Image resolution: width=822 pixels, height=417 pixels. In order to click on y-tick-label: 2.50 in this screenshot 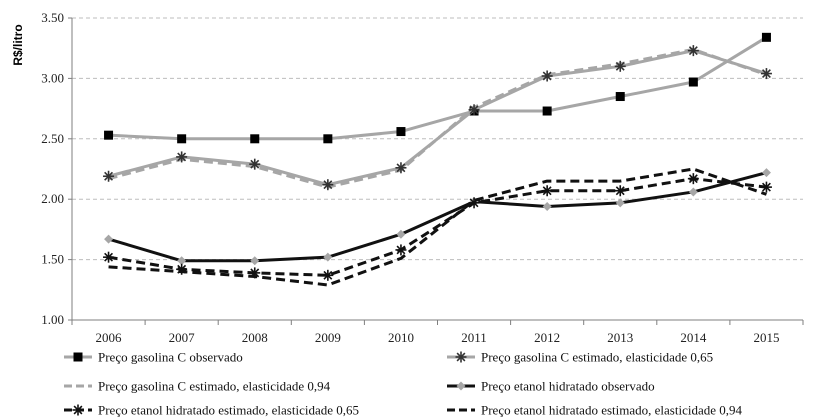, I will do `click(52, 138)`.